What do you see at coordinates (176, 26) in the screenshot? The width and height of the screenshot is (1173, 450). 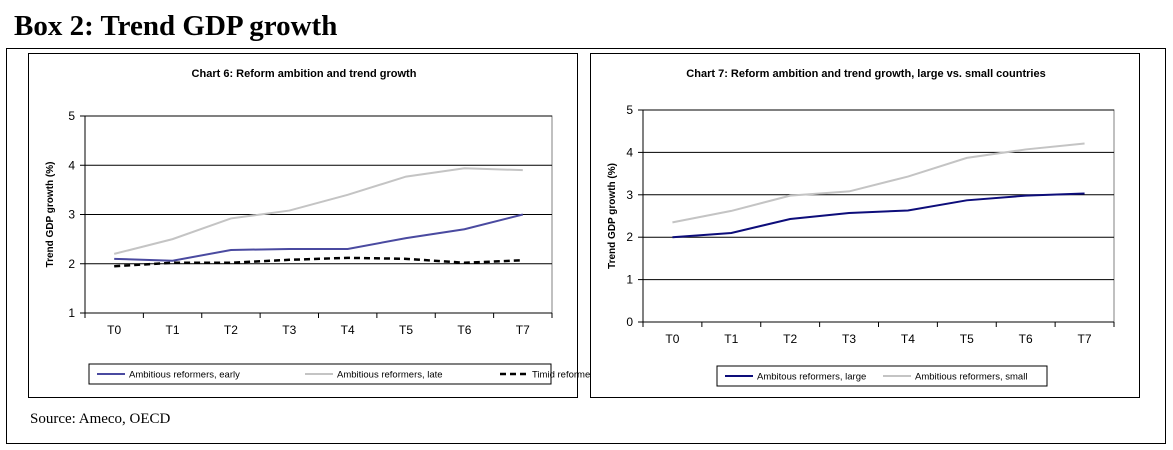 I see `box-title: Box 2: Trend GDP growth` at bounding box center [176, 26].